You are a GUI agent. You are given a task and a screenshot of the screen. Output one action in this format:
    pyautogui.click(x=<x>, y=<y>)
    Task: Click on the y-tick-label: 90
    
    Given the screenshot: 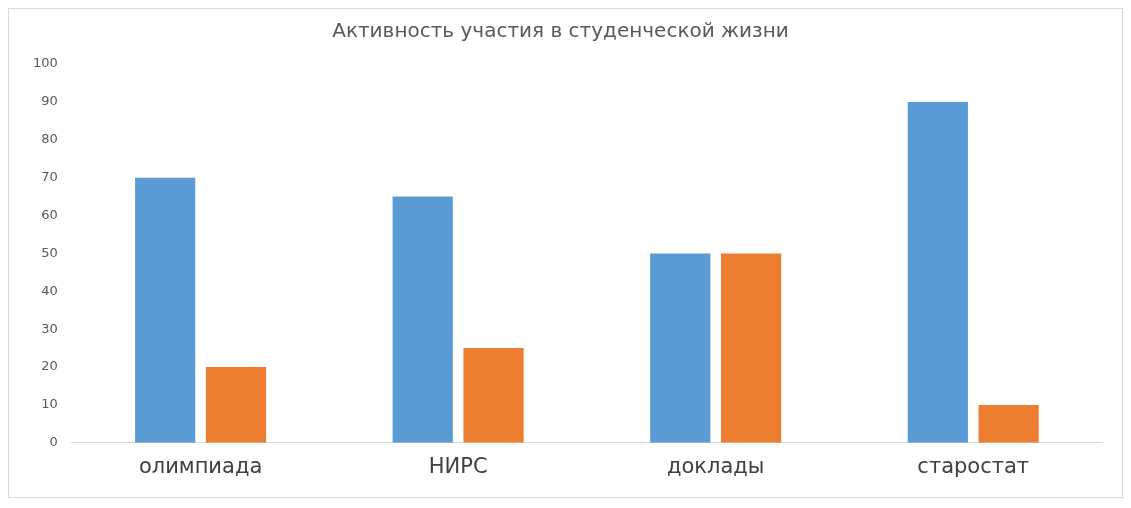 What is the action you would take?
    pyautogui.click(x=49, y=101)
    